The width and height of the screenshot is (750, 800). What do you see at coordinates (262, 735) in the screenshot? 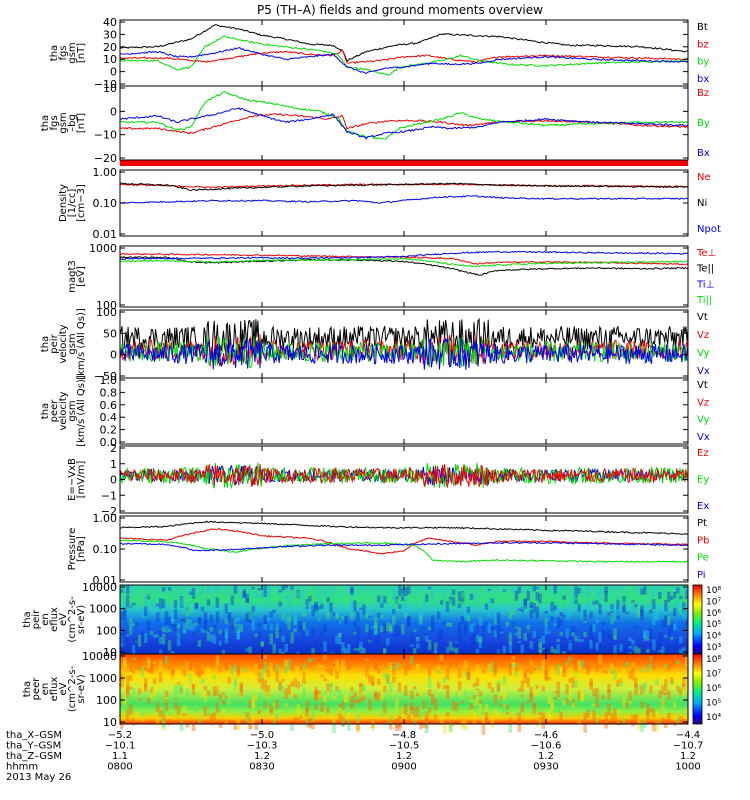
I see `axis-row-value: −5.0` at bounding box center [262, 735].